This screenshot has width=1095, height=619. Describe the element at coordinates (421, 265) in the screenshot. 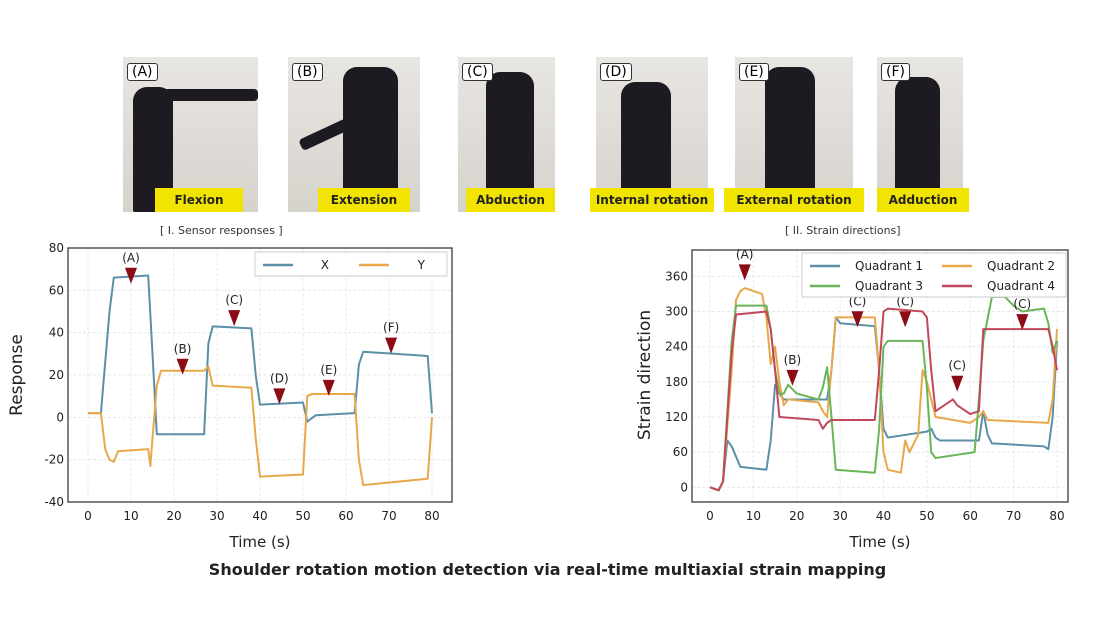

I see `legend-label: Y` at that location.